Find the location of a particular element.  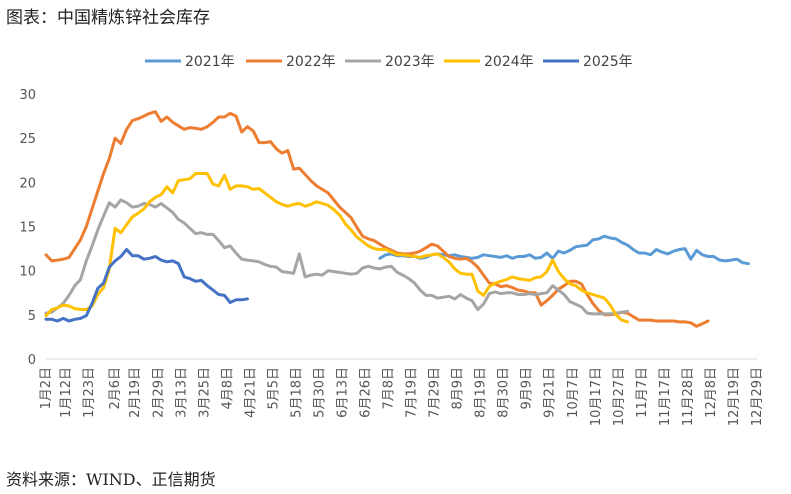

legend-label: 2021年 is located at coordinates (210, 62).